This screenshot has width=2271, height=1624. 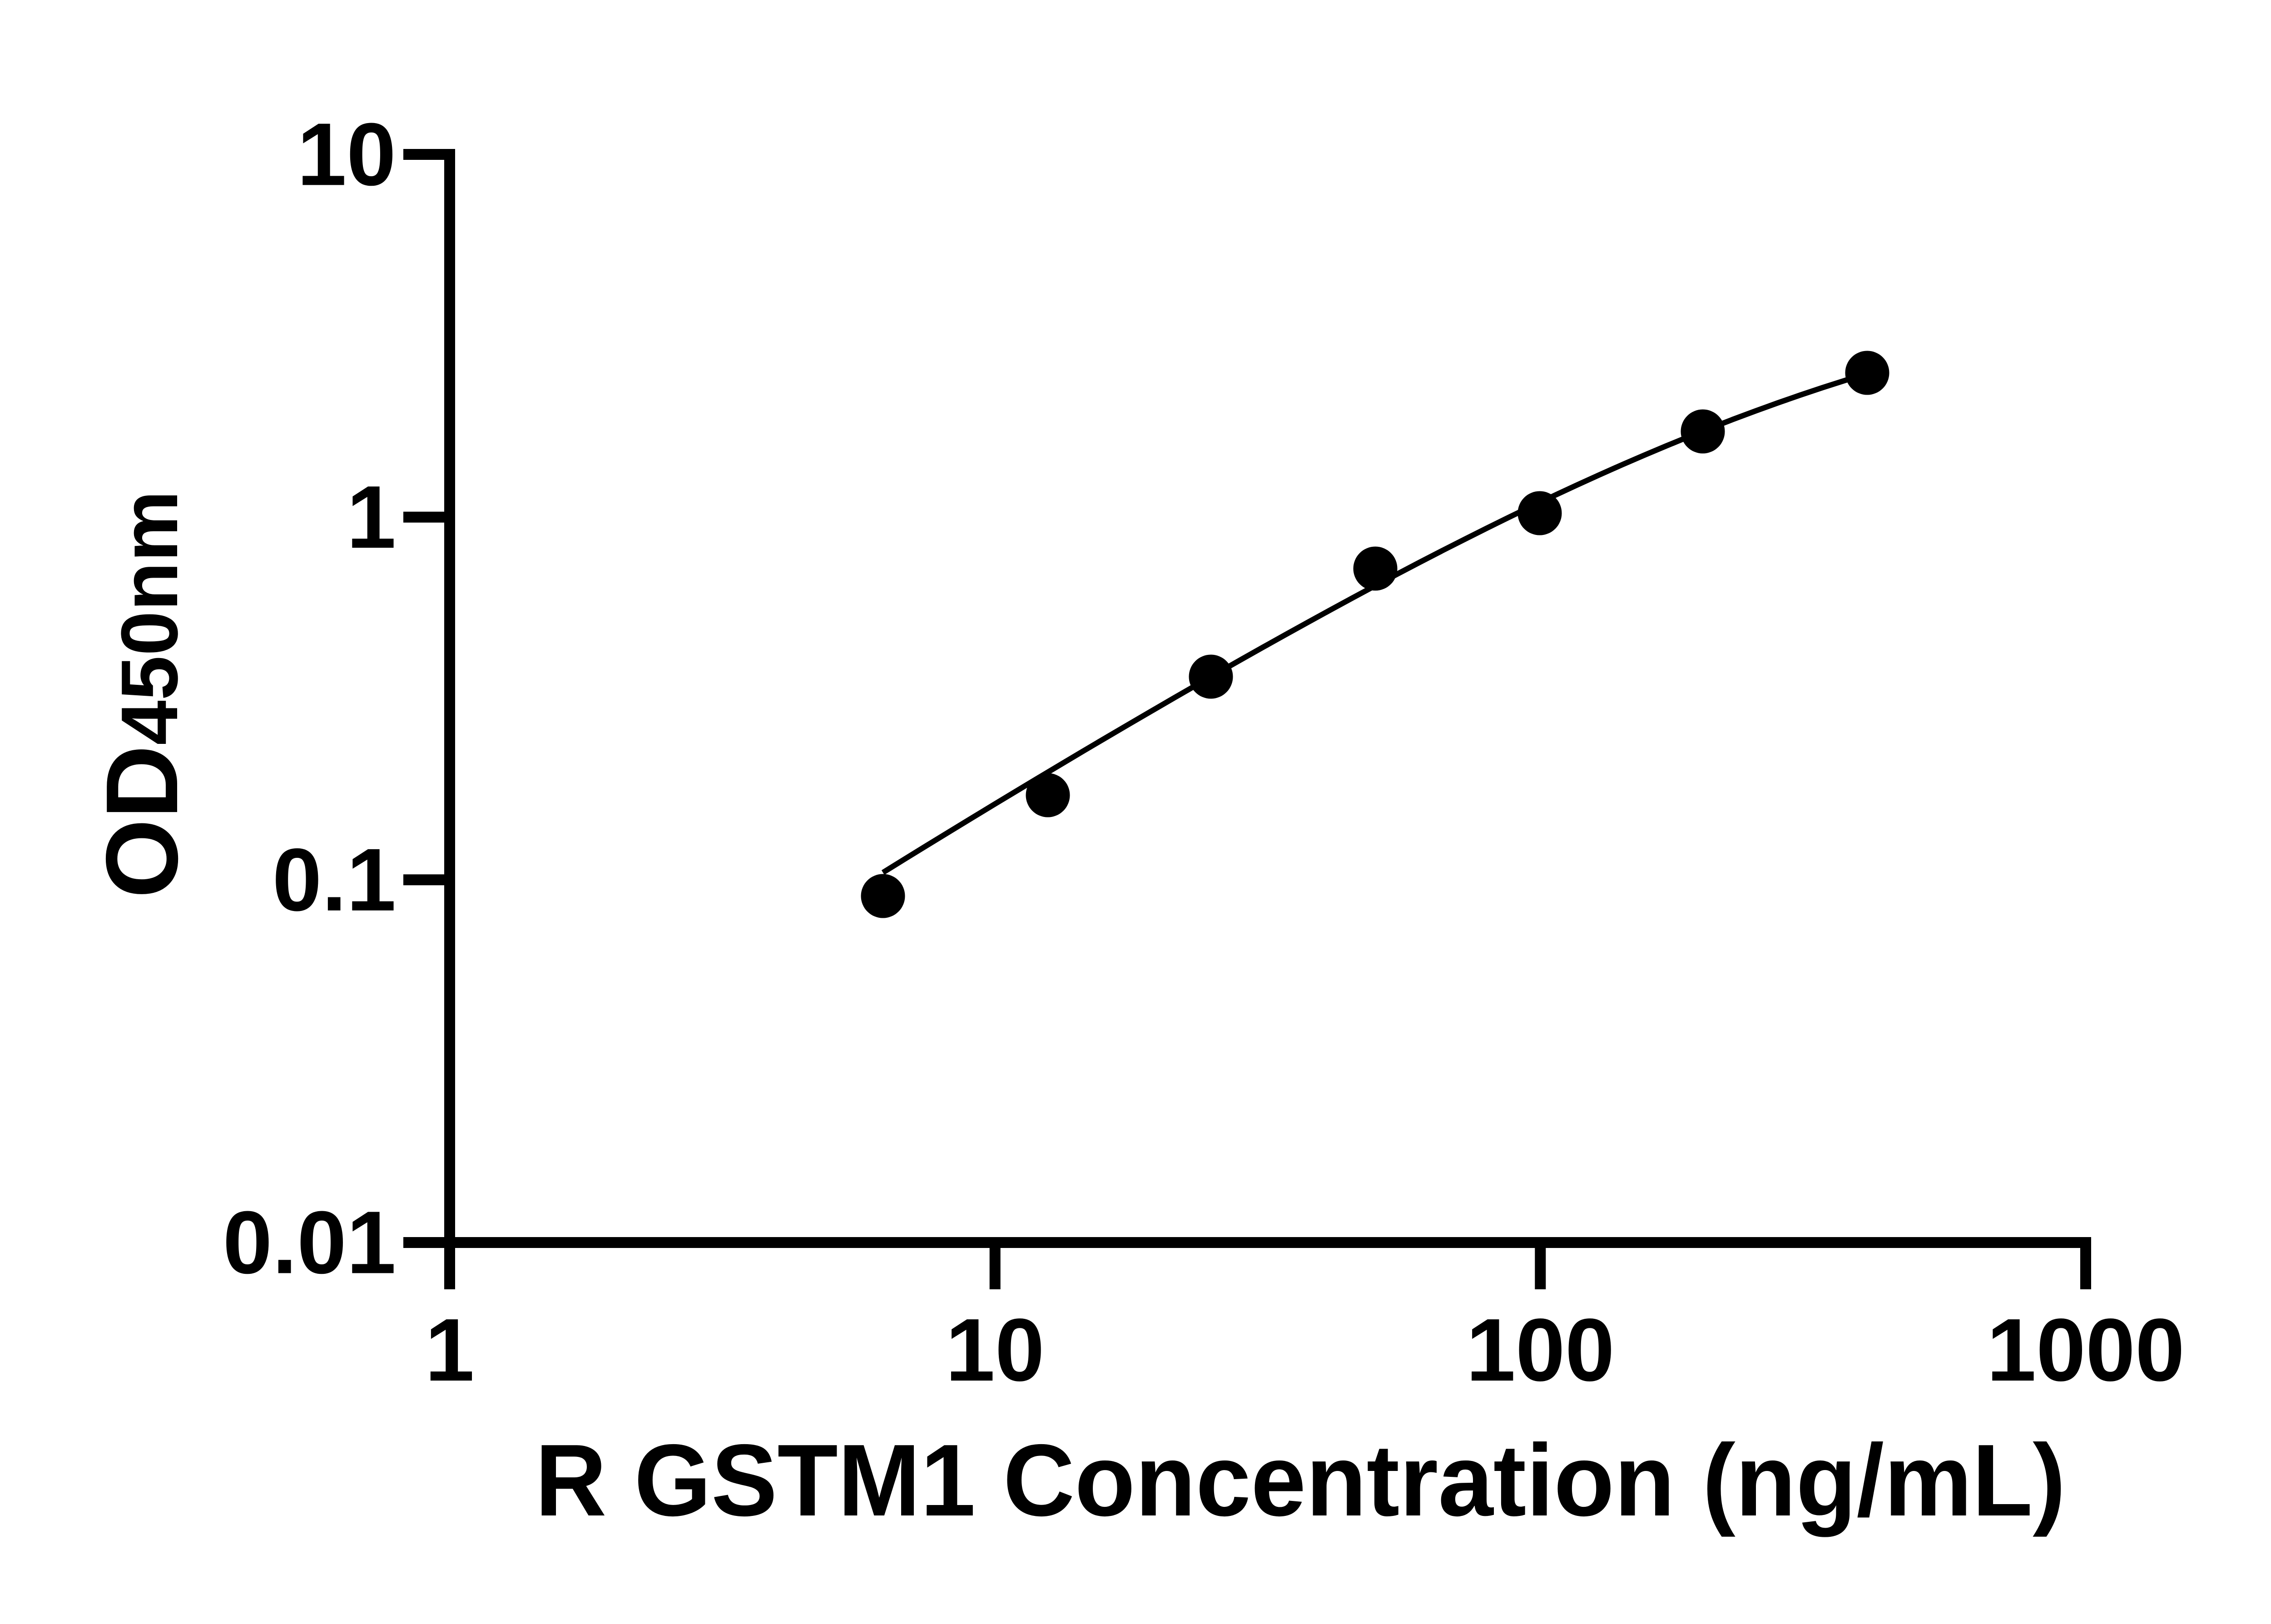 I want to click on svg-text: 100, so click(x=1540, y=1350).